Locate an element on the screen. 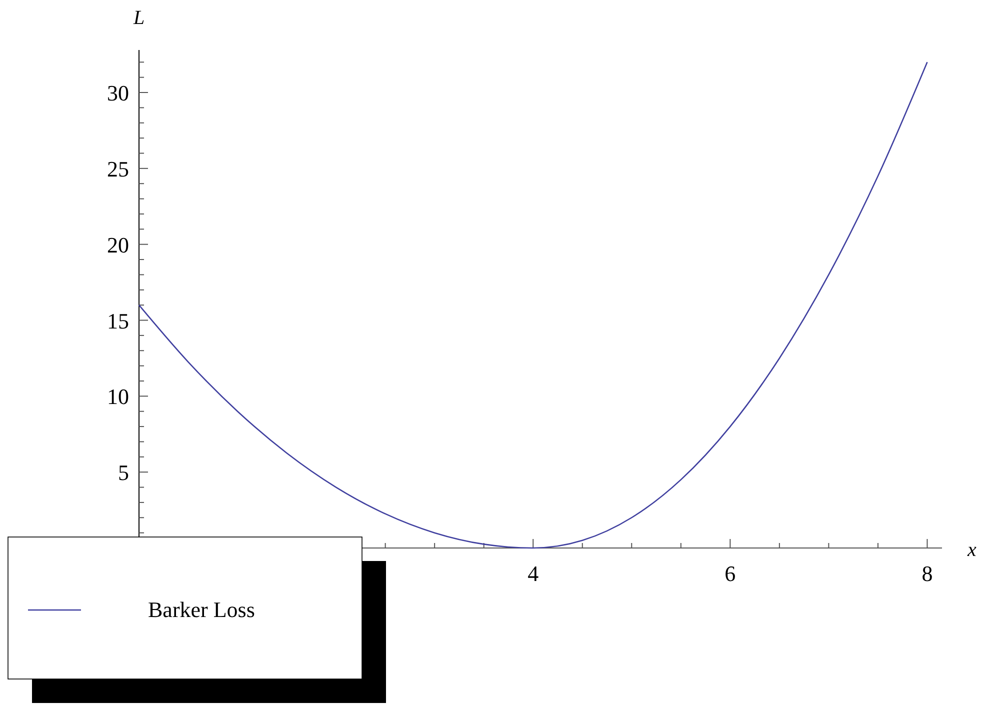 This screenshot has width=981, height=704. y-tick-label: 10 is located at coordinates (118, 397).